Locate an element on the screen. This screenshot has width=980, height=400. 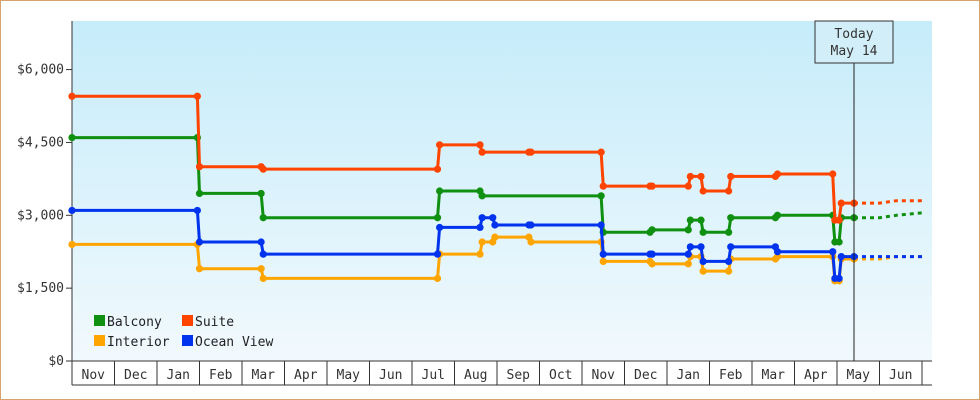
legend-label-ocean-view: Ocean View is located at coordinates (234, 342).